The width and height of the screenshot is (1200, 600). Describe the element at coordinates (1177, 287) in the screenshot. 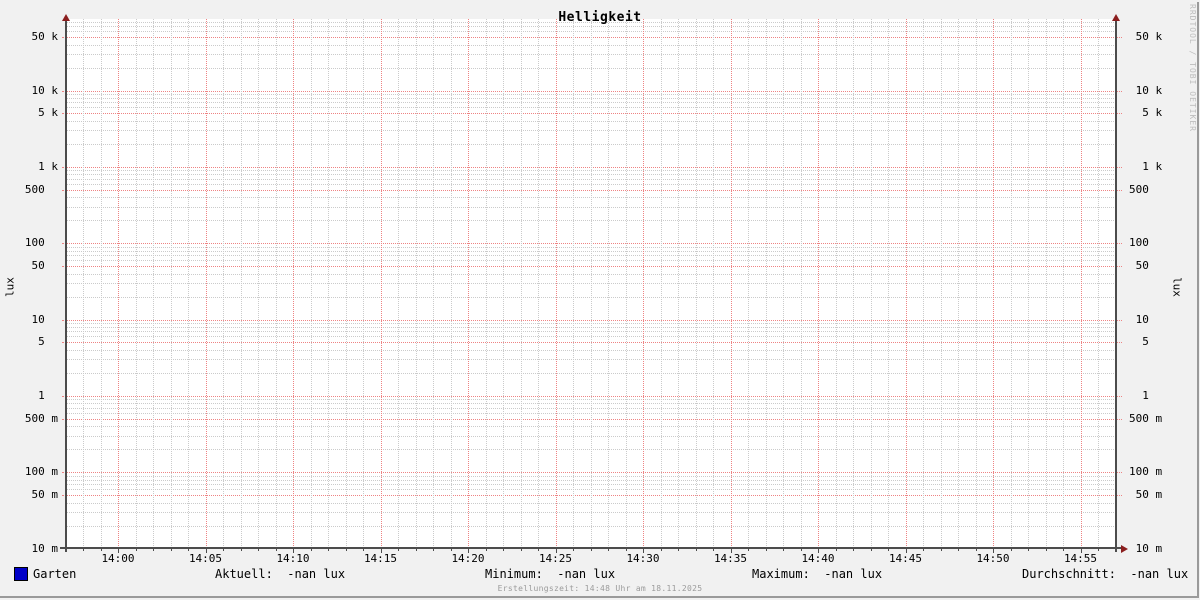

I see `y-axis-unit-label-right: lux` at that location.